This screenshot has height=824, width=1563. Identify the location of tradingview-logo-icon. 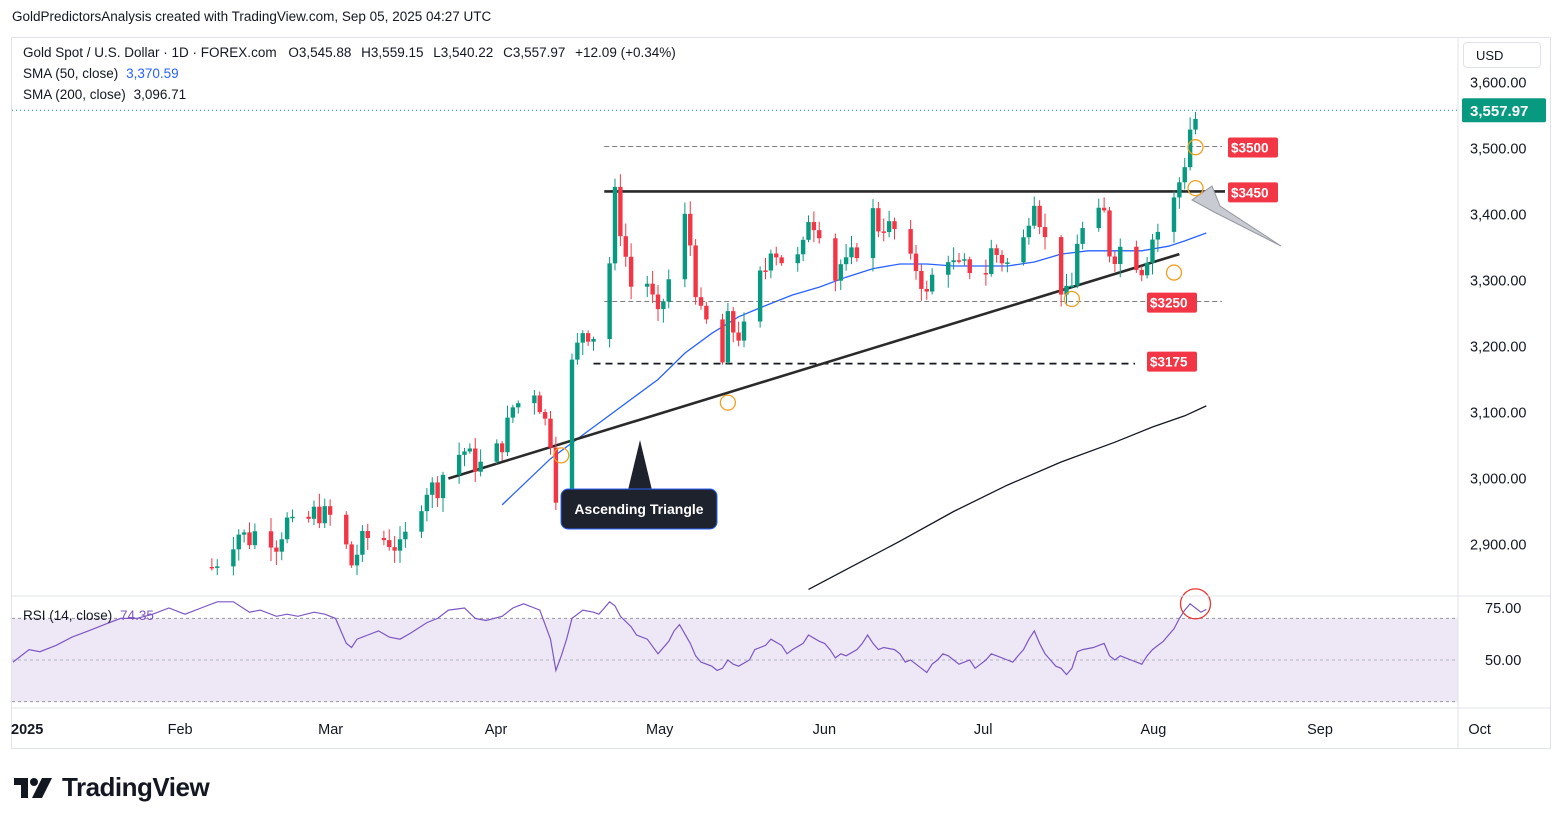
(33, 787).